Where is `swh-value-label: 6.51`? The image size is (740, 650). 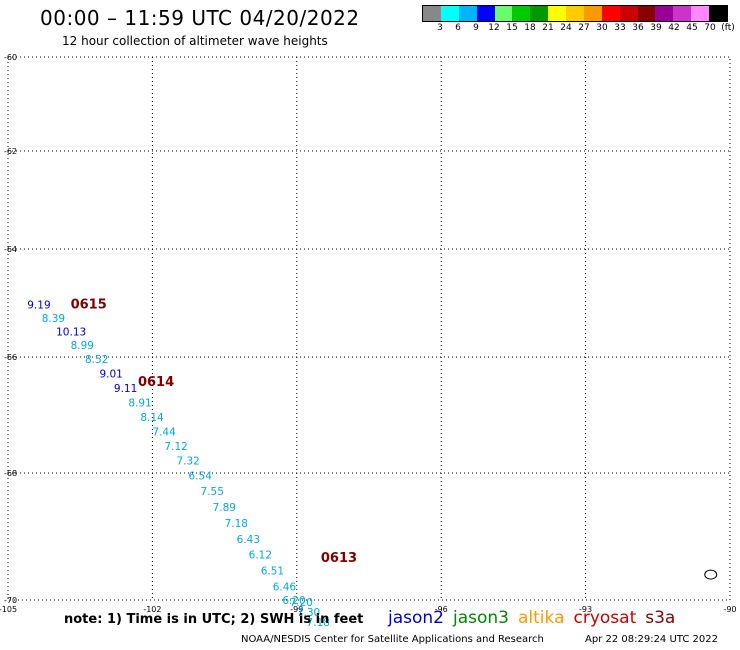
swh-value-label: 6.51 is located at coordinates (272, 572).